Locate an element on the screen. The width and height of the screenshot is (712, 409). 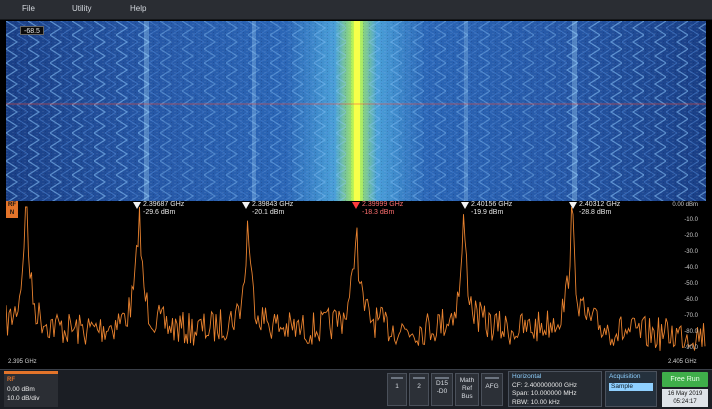
menu-bar: File Utility Help is located at coordinates (356, 10).